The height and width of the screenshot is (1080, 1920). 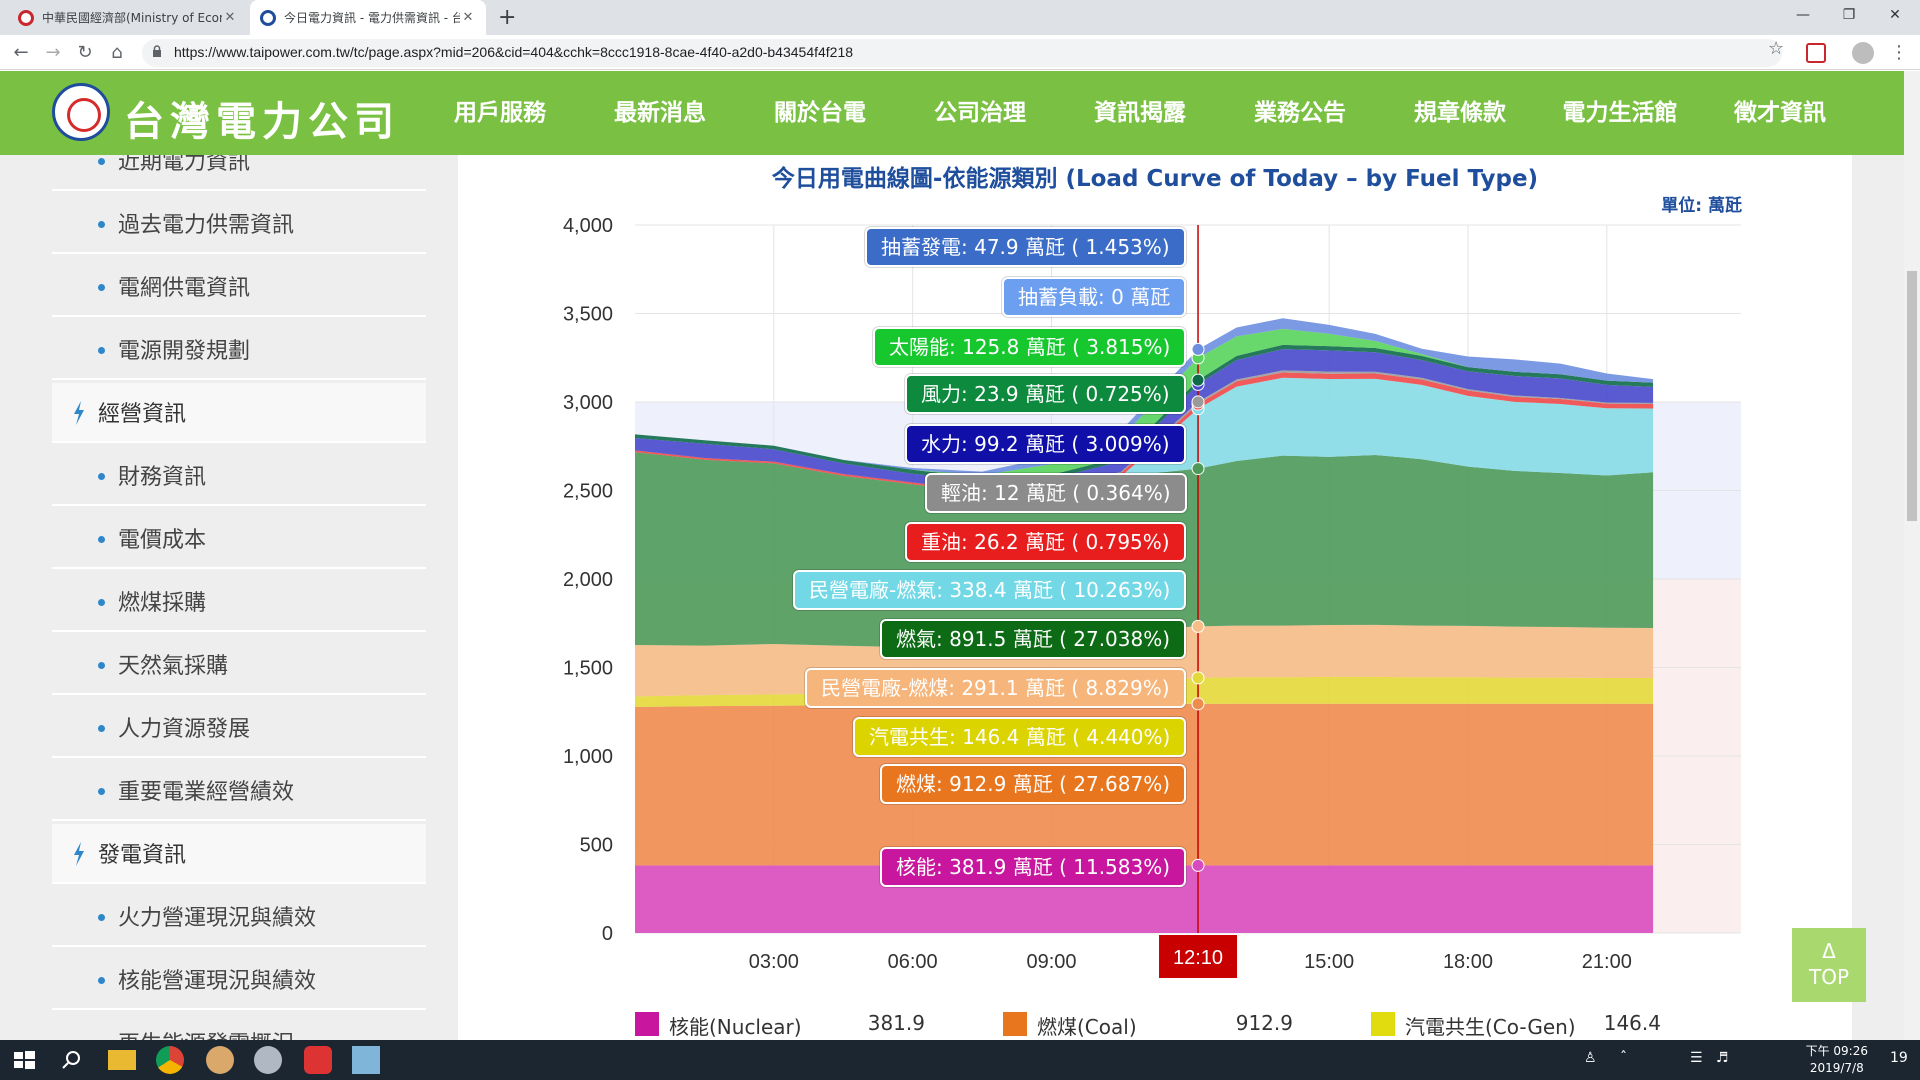 What do you see at coordinates (1829, 951) in the screenshot?
I see `up-arrow-icon: Δ` at bounding box center [1829, 951].